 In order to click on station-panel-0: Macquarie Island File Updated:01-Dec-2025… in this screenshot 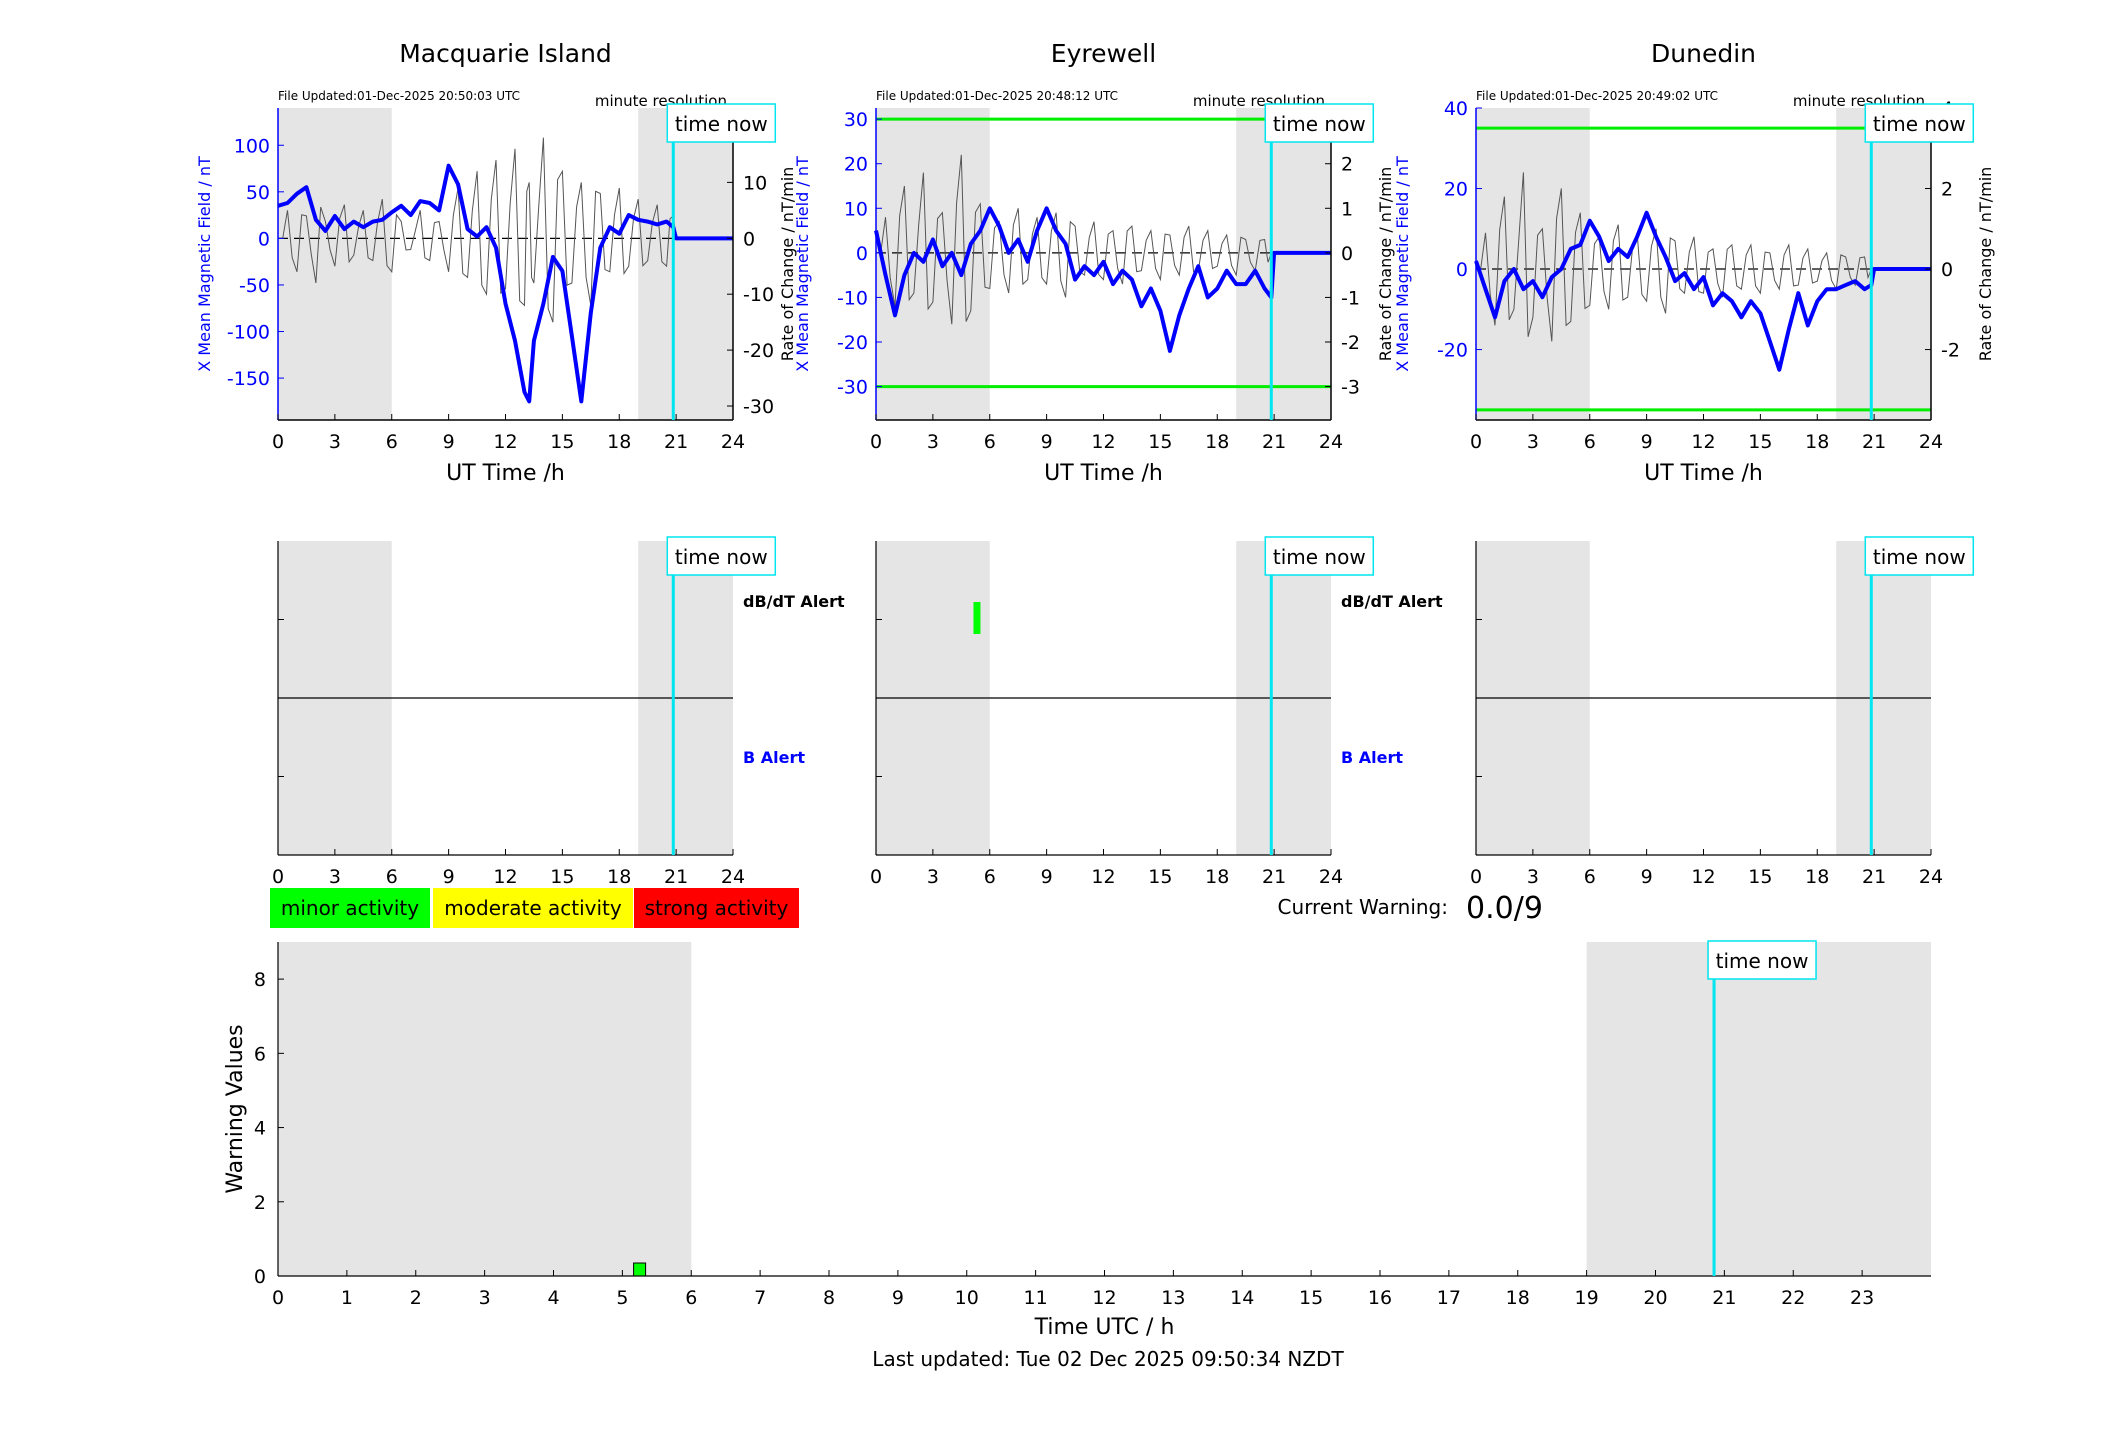, I will do `click(496, 262)`.